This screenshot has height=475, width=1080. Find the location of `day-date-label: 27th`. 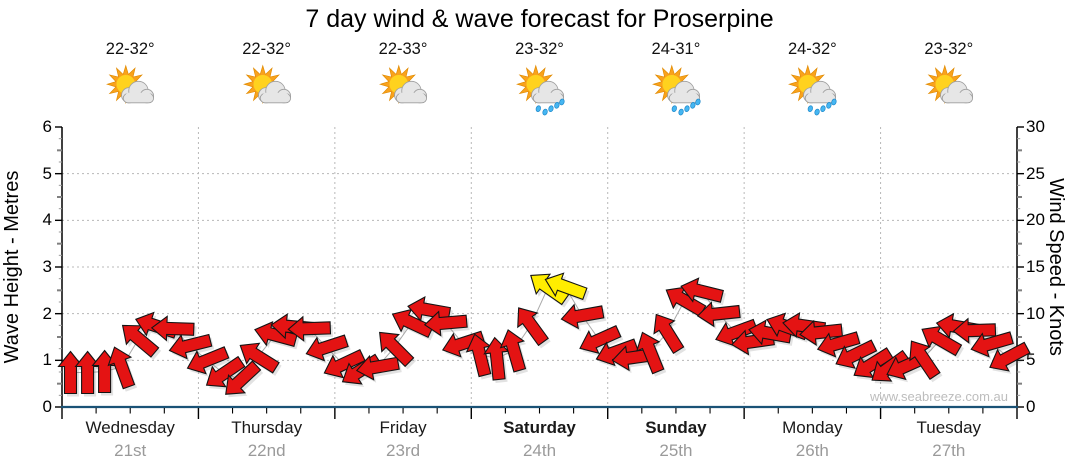

day-date-label: 27th is located at coordinates (949, 450).